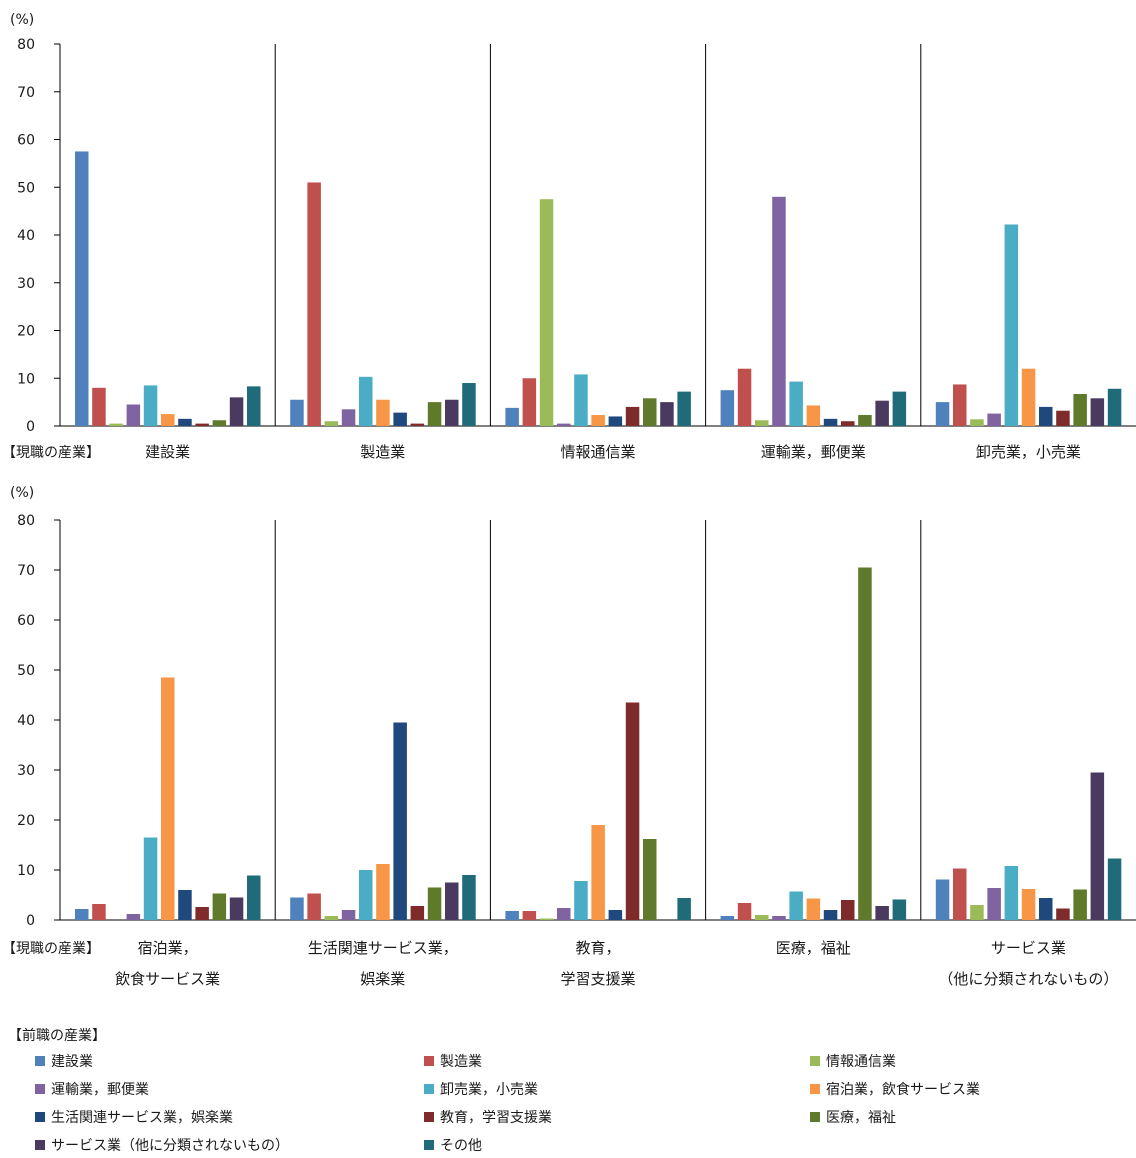 Image resolution: width=1136 pixels, height=1158 pixels. Describe the element at coordinates (26, 771) in the screenshot. I see `y-tick-label: 30` at that location.